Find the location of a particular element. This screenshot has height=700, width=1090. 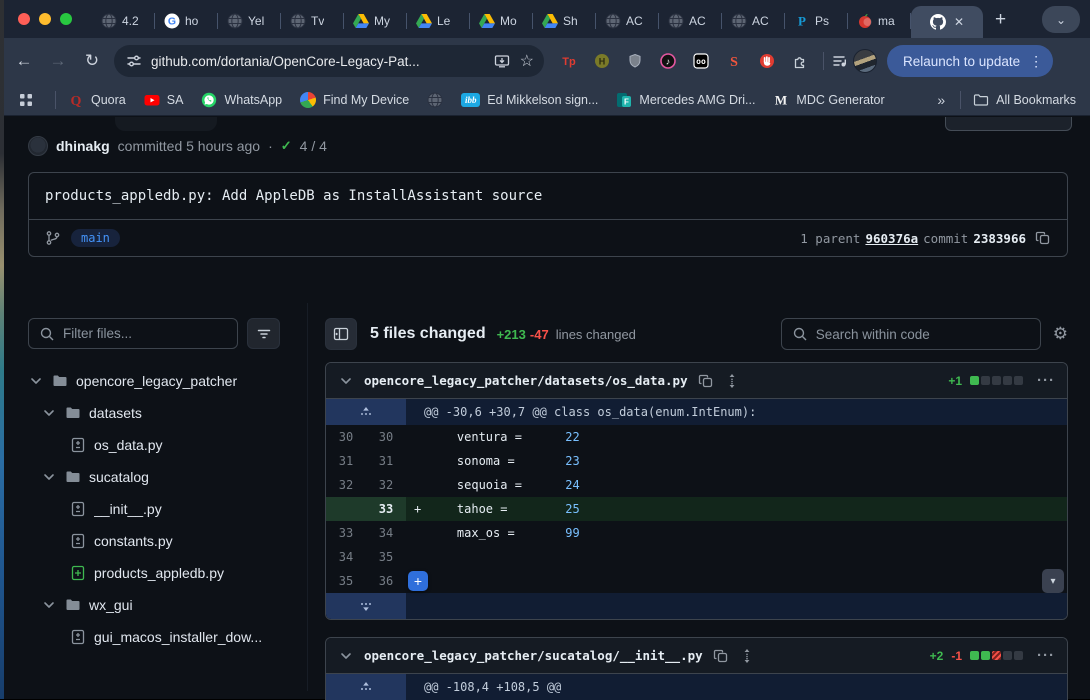

extension-hand-icon is located at coordinates (767, 61).